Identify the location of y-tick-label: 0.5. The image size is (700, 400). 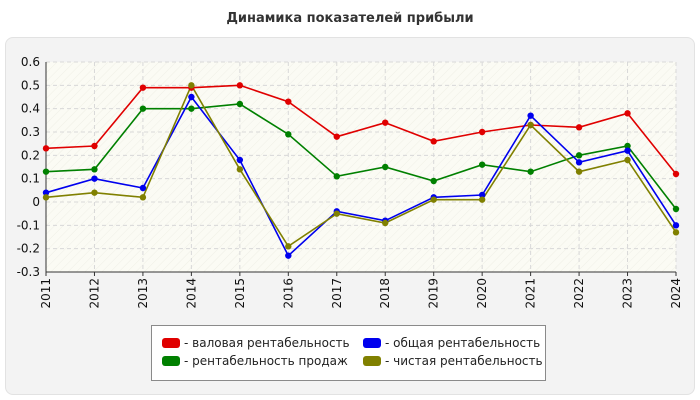
(30, 85).